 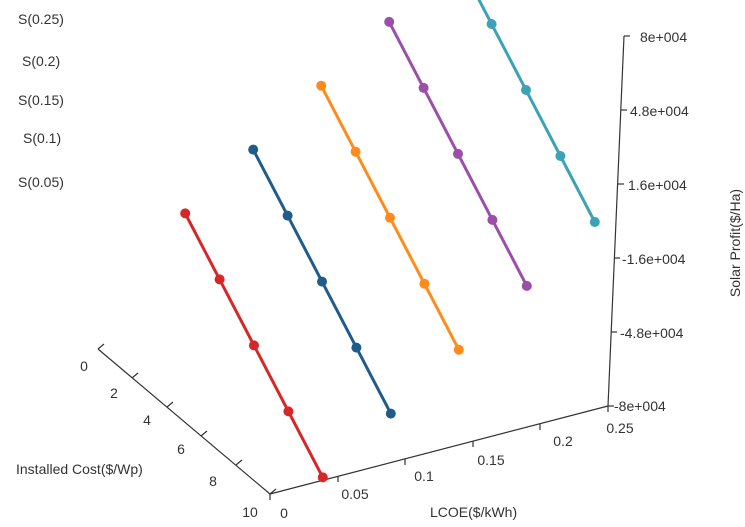 What do you see at coordinates (657, 185) in the screenshot?
I see `solar-profit-tick-label: 1.6e+004` at bounding box center [657, 185].